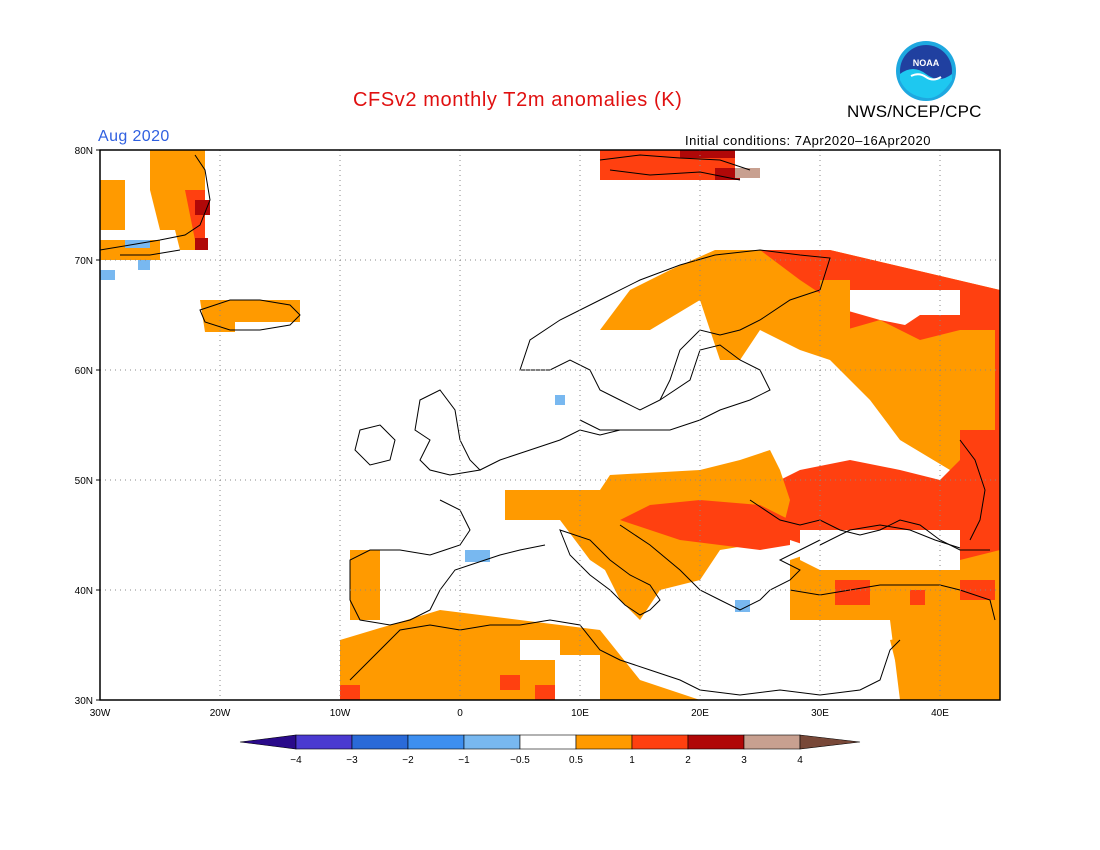 This screenshot has height=850, width=1100. What do you see at coordinates (880, 550) in the screenshot?
I see `anomaly-region-black-sea-cool` at bounding box center [880, 550].